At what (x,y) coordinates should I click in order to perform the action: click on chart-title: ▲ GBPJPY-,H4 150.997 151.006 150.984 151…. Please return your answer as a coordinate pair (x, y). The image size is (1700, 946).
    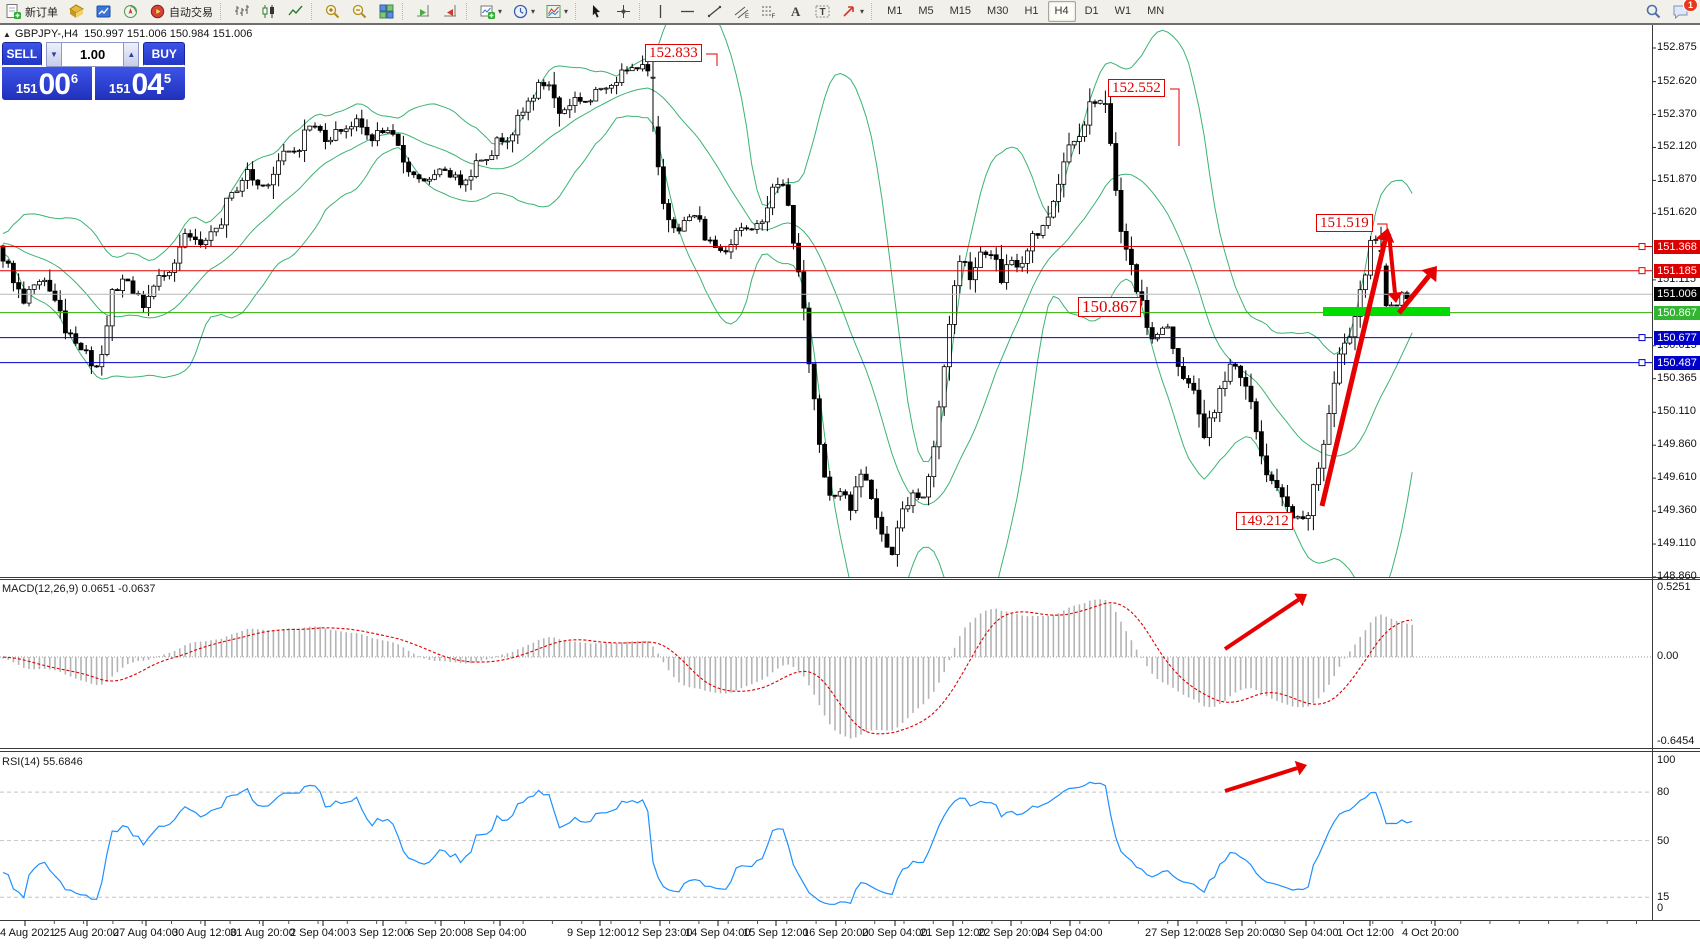
    Looking at the image, I should click on (127, 34).